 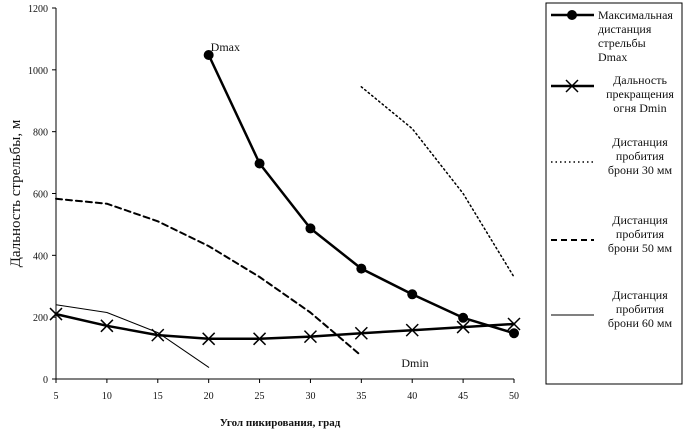 What do you see at coordinates (45, 380) in the screenshot?
I see `y-tick-label: 0` at bounding box center [45, 380].